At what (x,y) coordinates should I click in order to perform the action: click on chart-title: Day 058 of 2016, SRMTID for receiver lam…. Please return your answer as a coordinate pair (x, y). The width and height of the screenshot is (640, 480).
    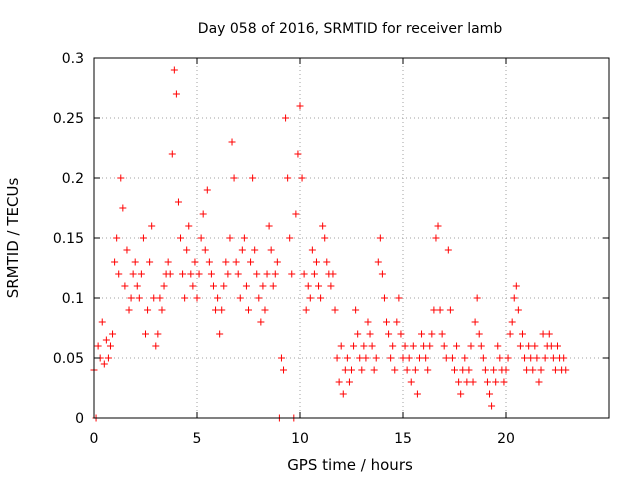
    Looking at the image, I should click on (350, 29).